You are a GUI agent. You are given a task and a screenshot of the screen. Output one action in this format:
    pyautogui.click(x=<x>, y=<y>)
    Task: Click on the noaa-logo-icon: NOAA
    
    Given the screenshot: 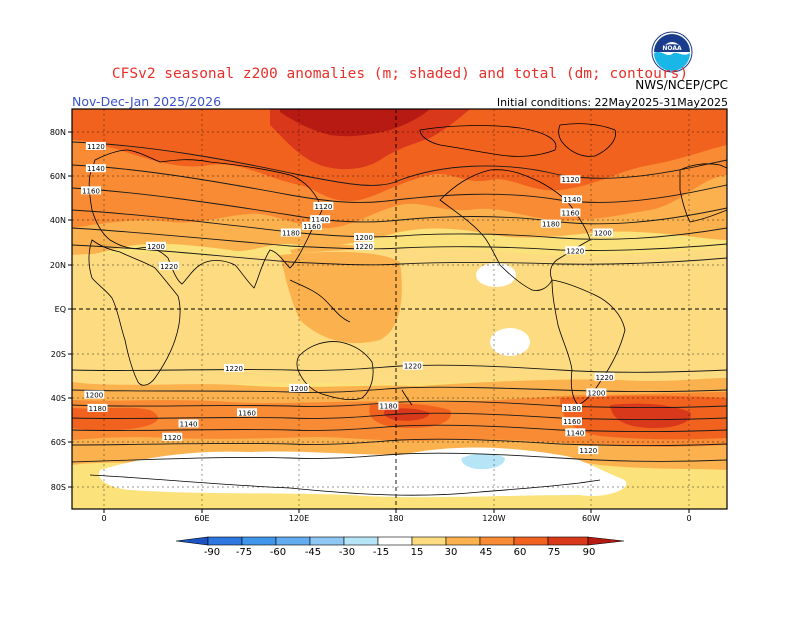 What is the action you would take?
    pyautogui.click(x=672, y=52)
    